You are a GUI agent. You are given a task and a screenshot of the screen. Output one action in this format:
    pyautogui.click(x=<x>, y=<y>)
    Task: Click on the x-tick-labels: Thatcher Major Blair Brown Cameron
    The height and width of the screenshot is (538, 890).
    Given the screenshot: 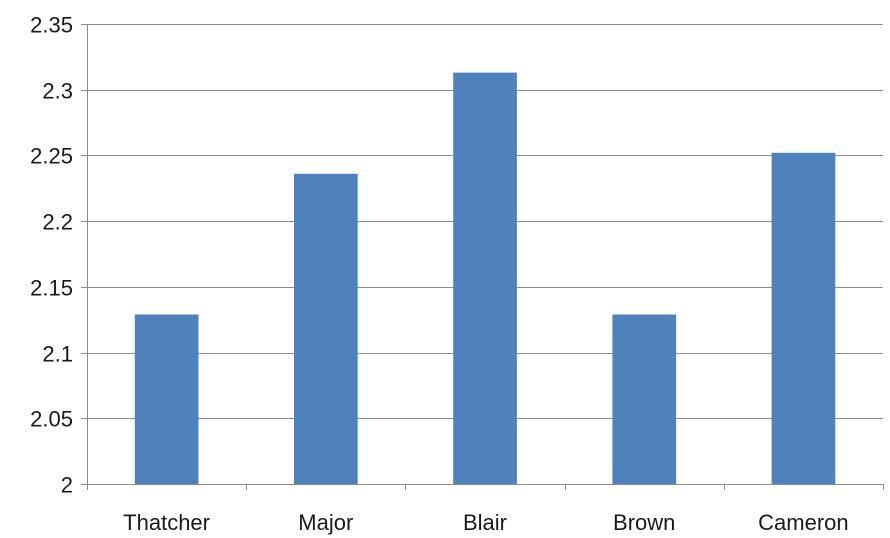 What is the action you would take?
    pyautogui.click(x=485, y=522)
    